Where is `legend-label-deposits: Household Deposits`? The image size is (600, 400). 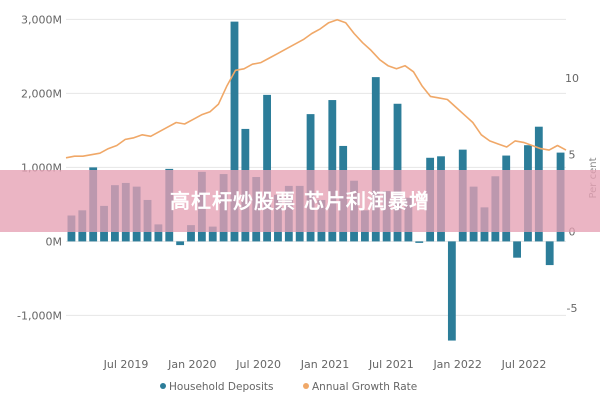
legend-label-deposits: Household Deposits is located at coordinates (221, 387).